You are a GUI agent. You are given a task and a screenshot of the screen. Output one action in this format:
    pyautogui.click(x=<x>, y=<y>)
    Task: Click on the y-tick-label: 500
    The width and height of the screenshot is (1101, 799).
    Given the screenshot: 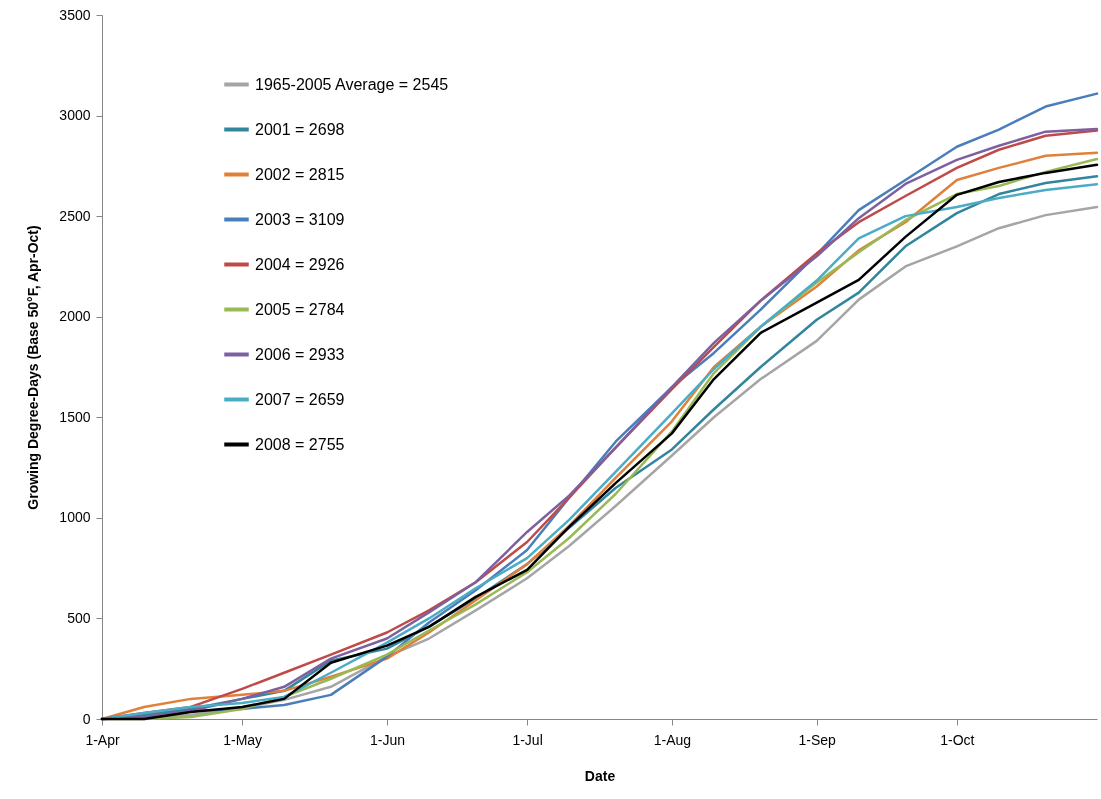 What is the action you would take?
    pyautogui.click(x=79, y=617)
    